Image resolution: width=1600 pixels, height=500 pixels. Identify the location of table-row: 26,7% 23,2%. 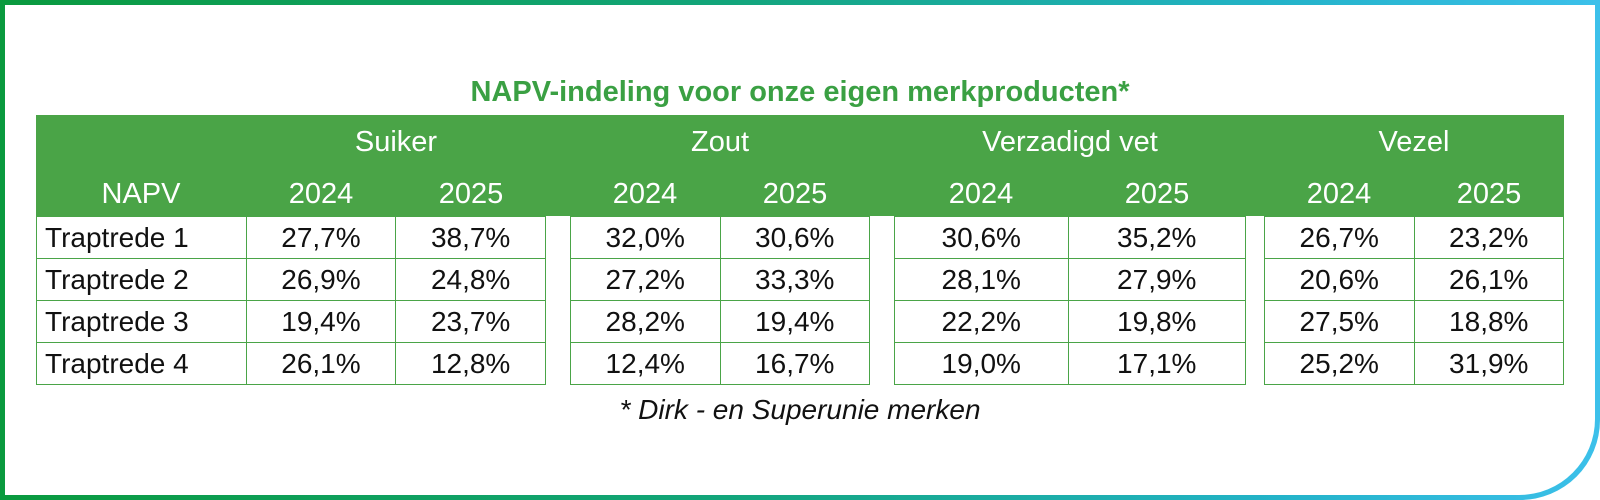
(1414, 237).